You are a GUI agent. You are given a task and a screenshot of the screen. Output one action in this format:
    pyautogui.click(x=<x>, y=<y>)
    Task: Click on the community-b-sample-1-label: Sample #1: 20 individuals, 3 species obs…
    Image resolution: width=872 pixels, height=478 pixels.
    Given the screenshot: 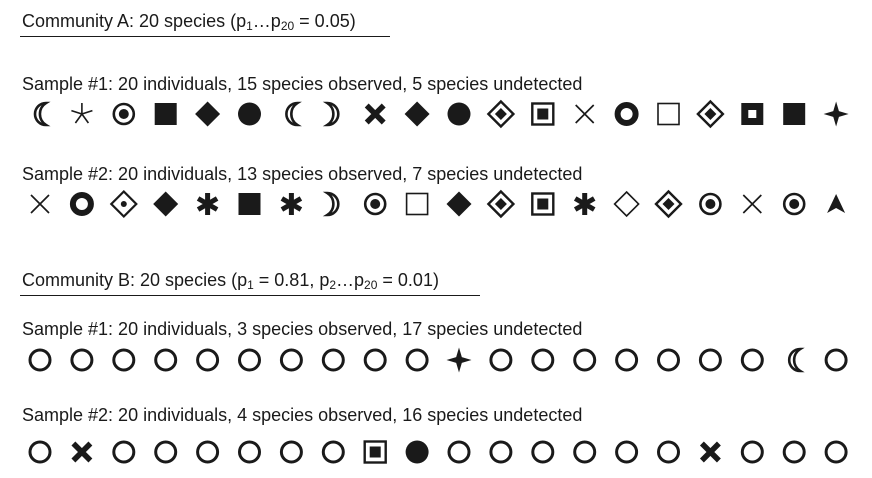 What is the action you would take?
    pyautogui.click(x=302, y=329)
    